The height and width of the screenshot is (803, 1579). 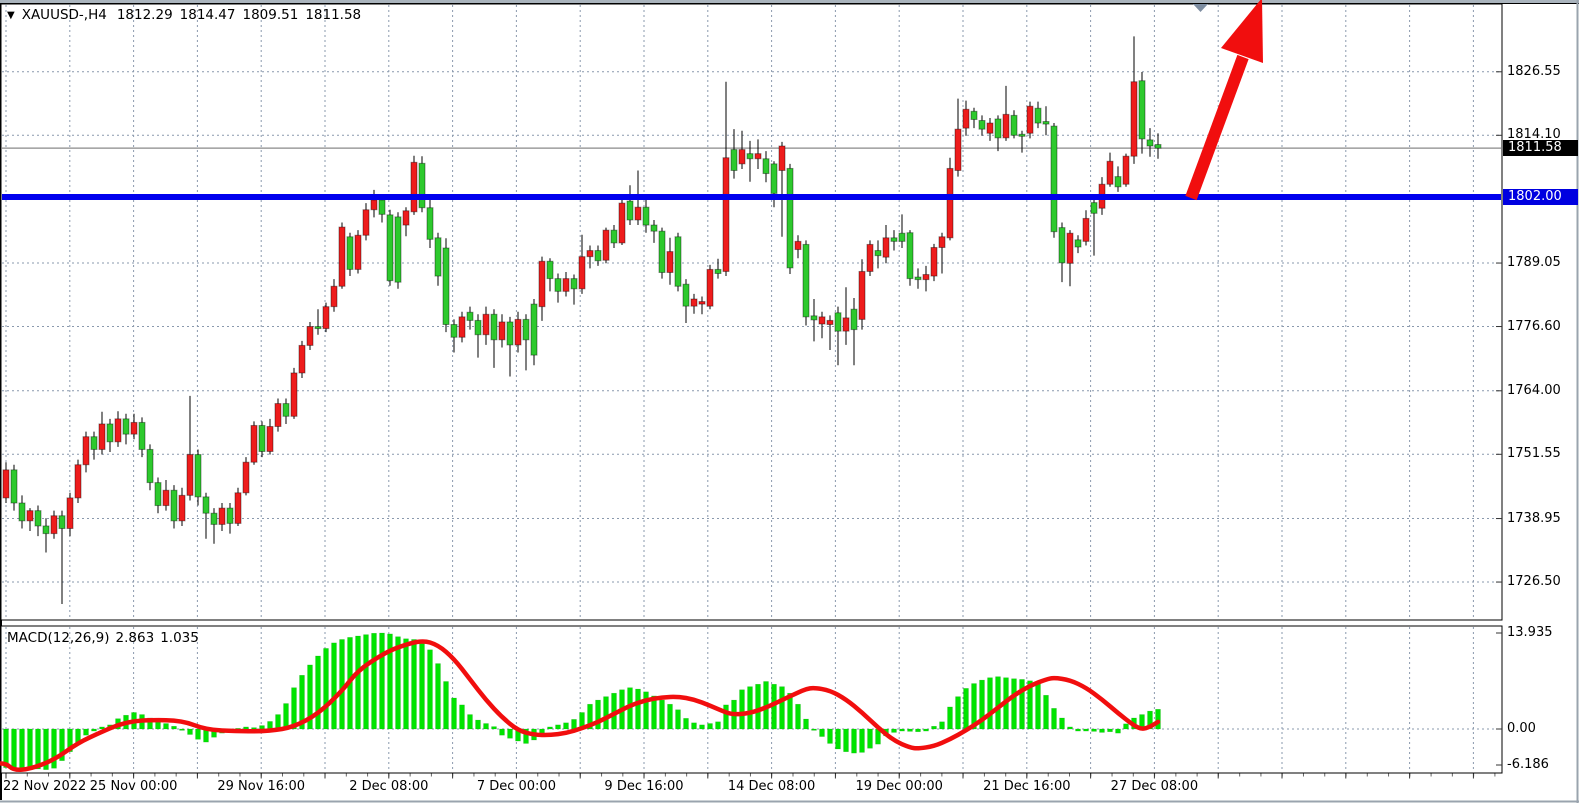 I want to click on price-tick-label: 1738.95, so click(x=1534, y=518).